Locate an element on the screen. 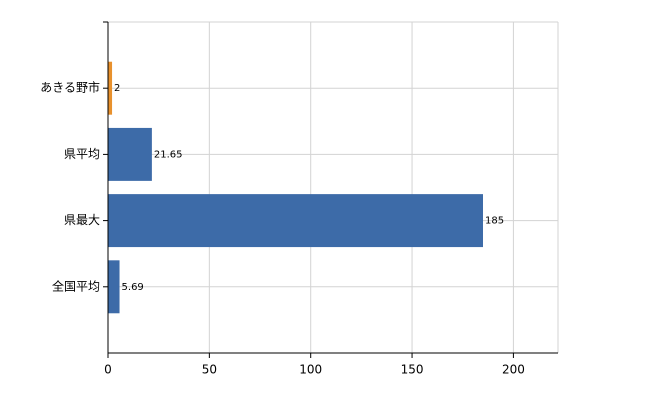 This screenshot has width=650, height=400. y-tick-label: あきる野市 is located at coordinates (70, 87).